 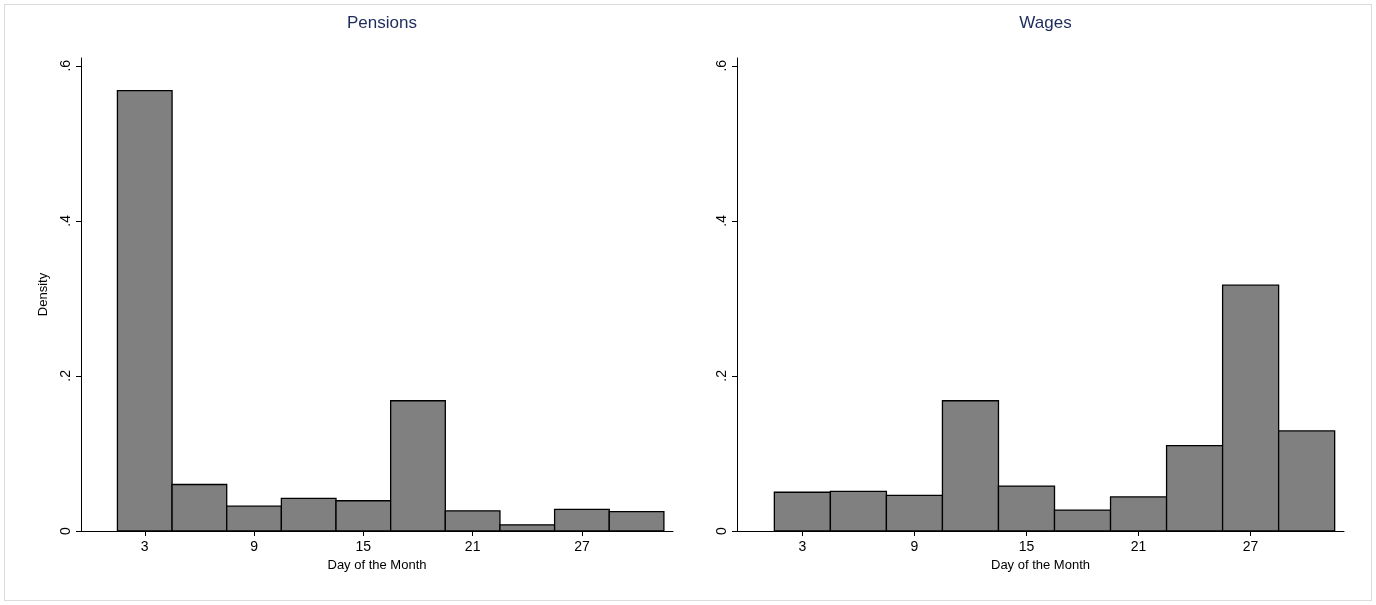 I want to click on chart-title: Wages, so click(x=1045, y=22).